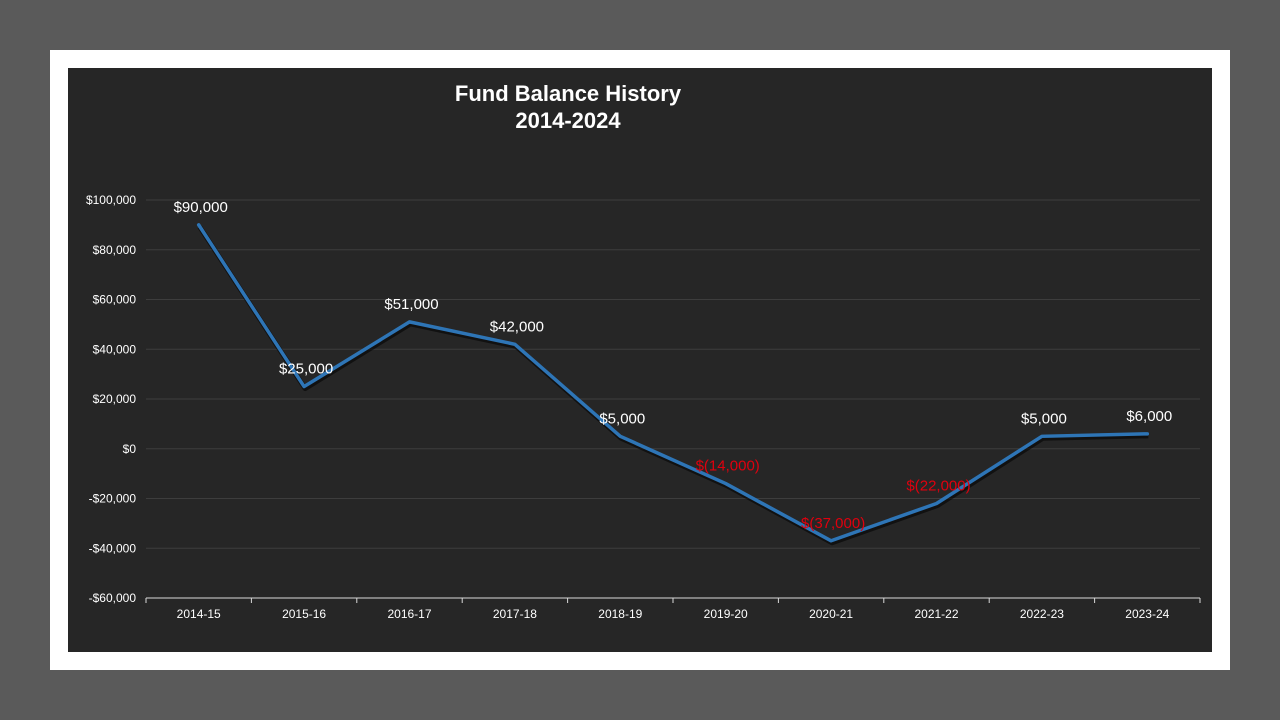  What do you see at coordinates (113, 499) in the screenshot?
I see `y-tick-label: -$20,000` at bounding box center [113, 499].